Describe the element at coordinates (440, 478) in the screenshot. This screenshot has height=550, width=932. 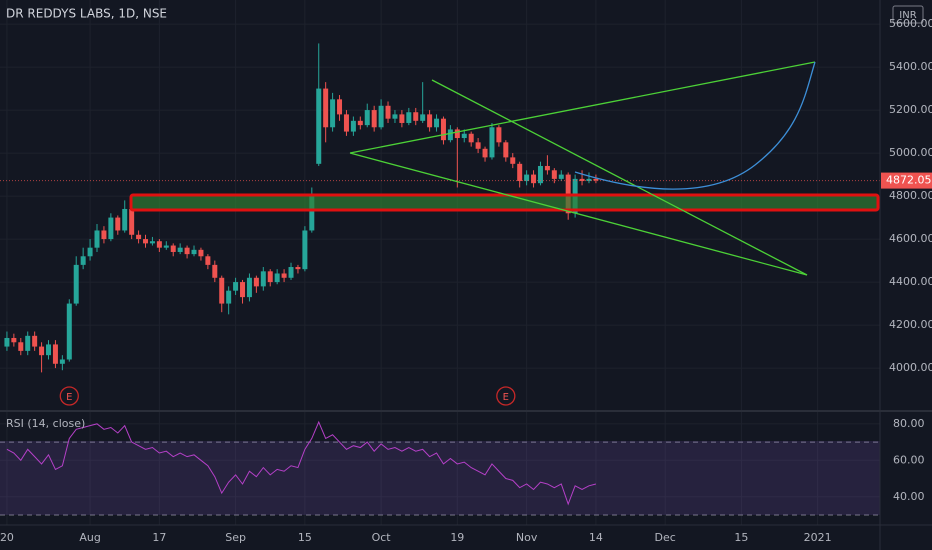
I see `rsi-band-fill` at that location.